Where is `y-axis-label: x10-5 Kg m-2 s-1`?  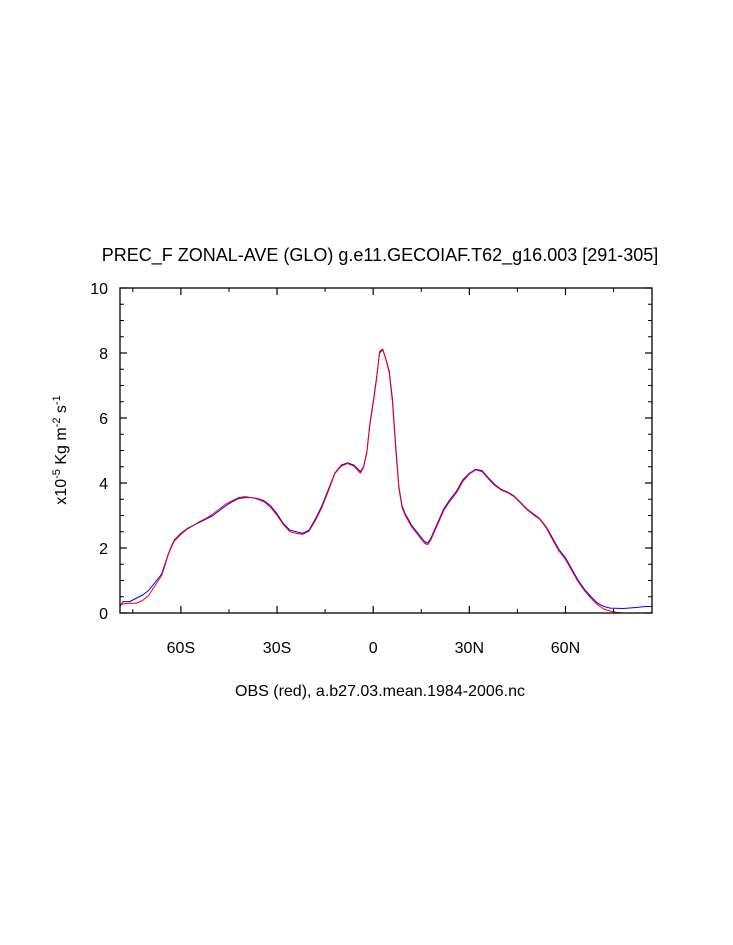 y-axis-label: x10-5 Kg m-2 s-1 is located at coordinates (60, 449).